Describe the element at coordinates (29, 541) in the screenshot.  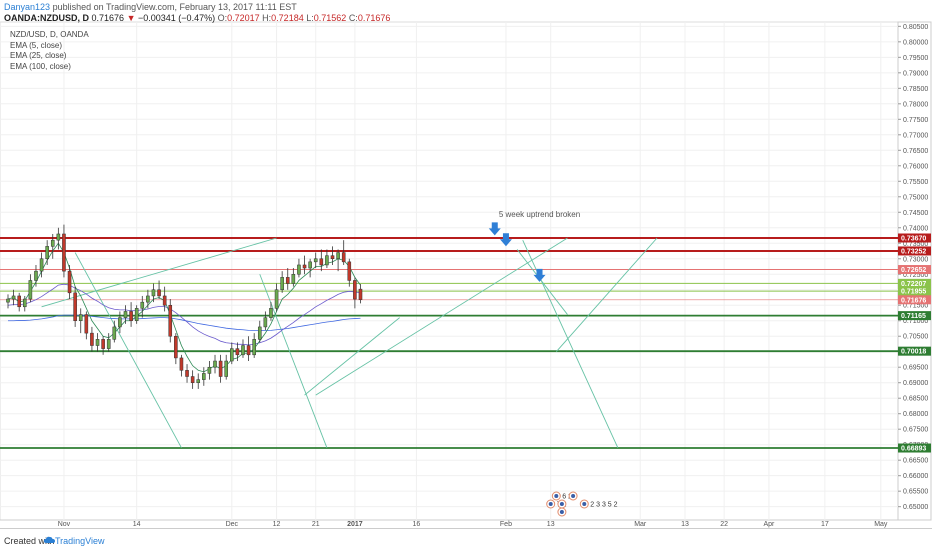
I see `created-with-label: Created with` at that location.